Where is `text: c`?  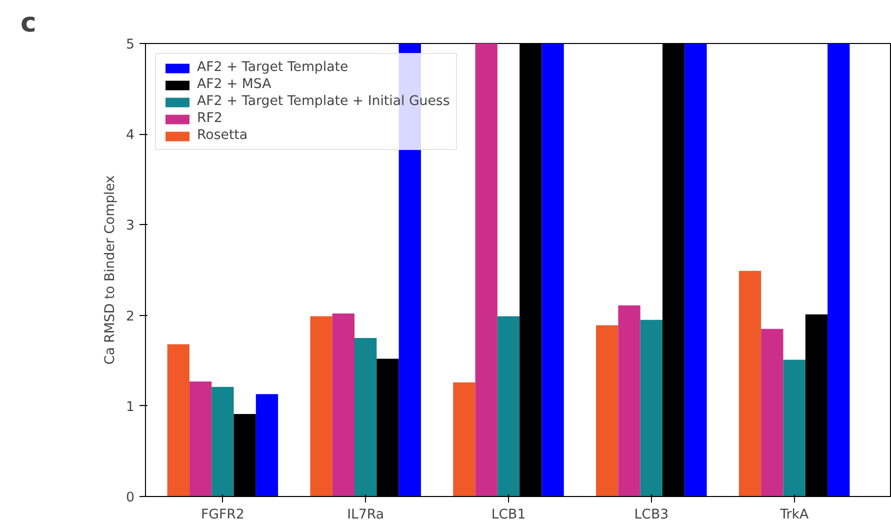
text: c is located at coordinates (28, 23).